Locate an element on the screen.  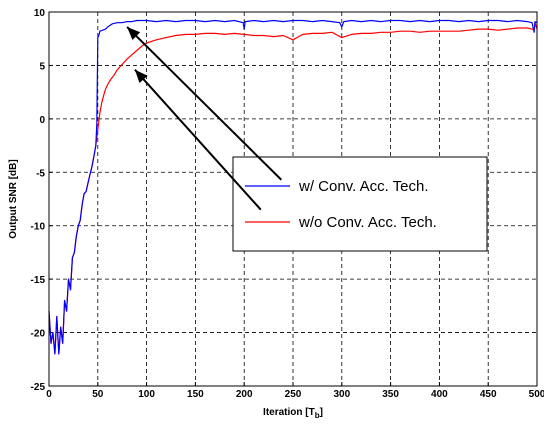
y-tick-label: -5 is located at coordinates (40, 173).